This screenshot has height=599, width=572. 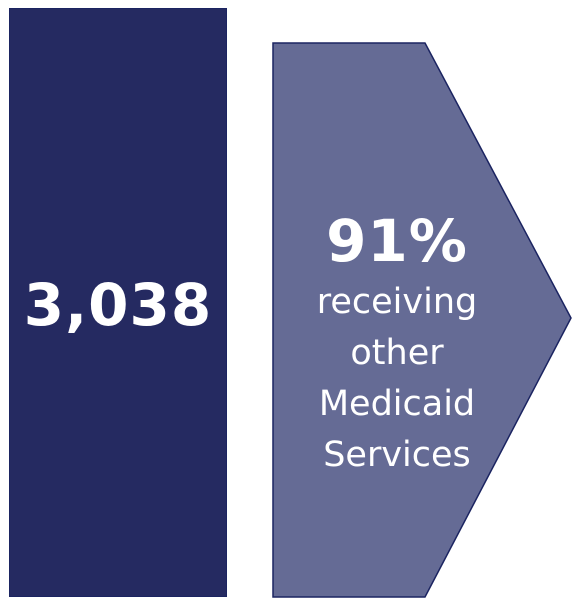 I want to click on arrow-description-line-3: Medicaid, so click(x=397, y=404).